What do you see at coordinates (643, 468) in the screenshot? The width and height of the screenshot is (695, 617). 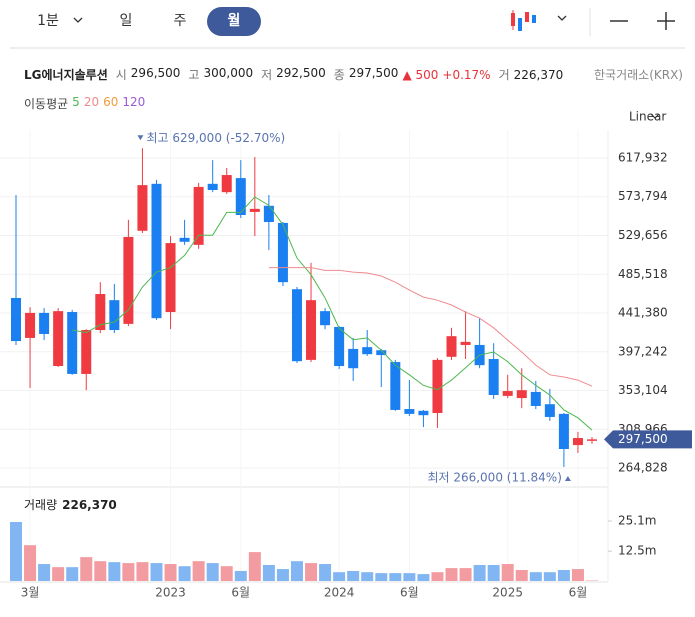 I see `y-tick-label: 264,828` at bounding box center [643, 468].